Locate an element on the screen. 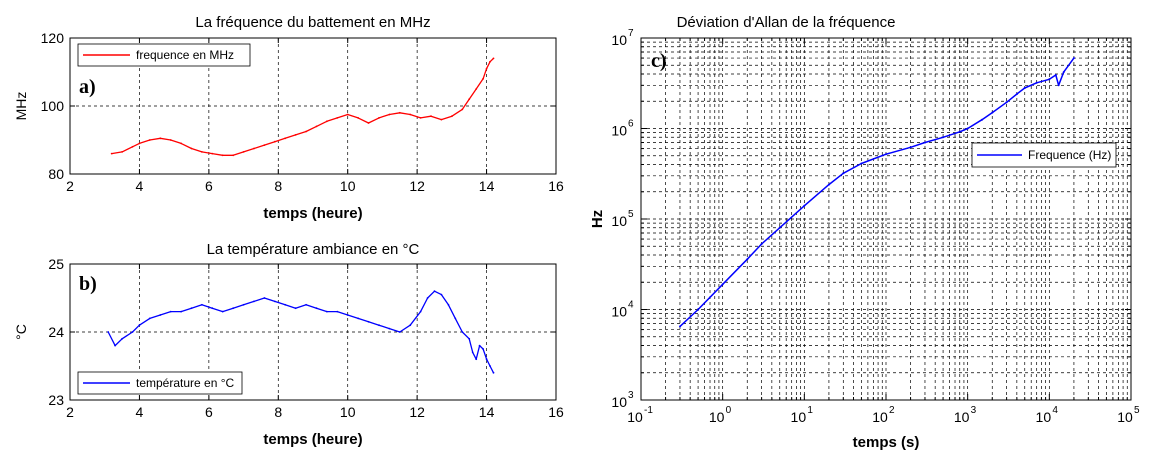 This screenshot has height=452, width=1163. chart-a-x-tick-label: 8 is located at coordinates (278, 186).